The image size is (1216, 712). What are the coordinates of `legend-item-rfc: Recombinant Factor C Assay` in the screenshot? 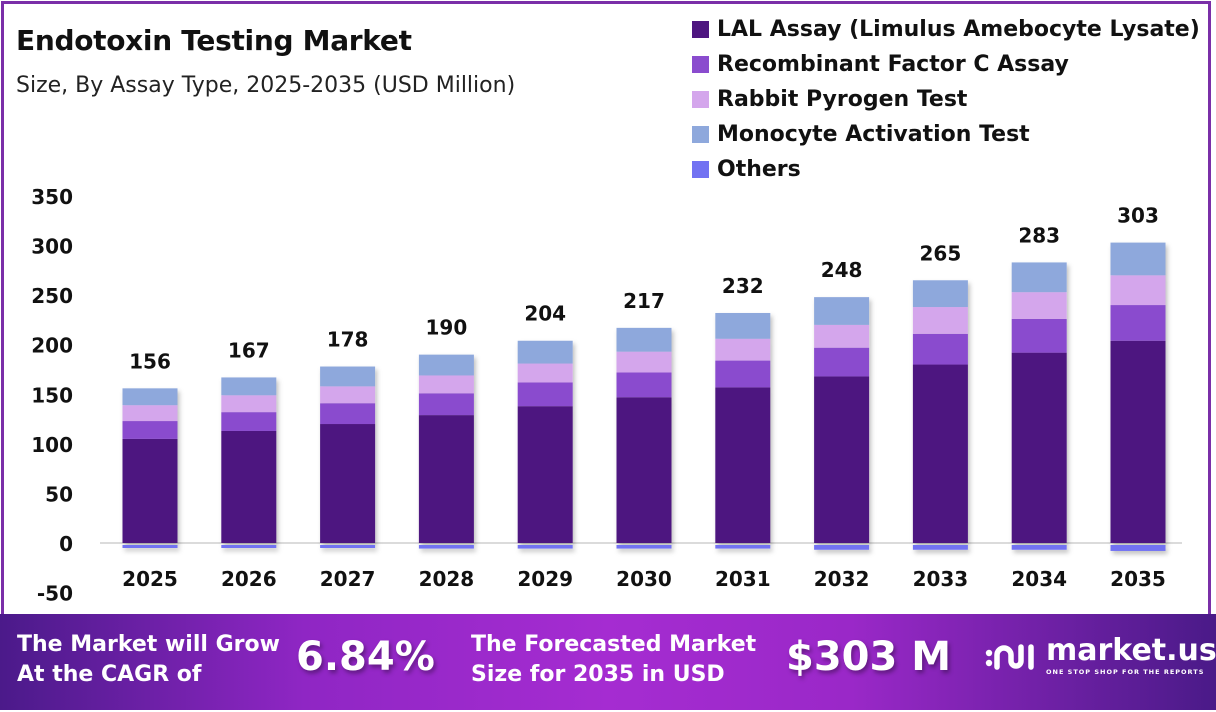 It's located at (946, 64).